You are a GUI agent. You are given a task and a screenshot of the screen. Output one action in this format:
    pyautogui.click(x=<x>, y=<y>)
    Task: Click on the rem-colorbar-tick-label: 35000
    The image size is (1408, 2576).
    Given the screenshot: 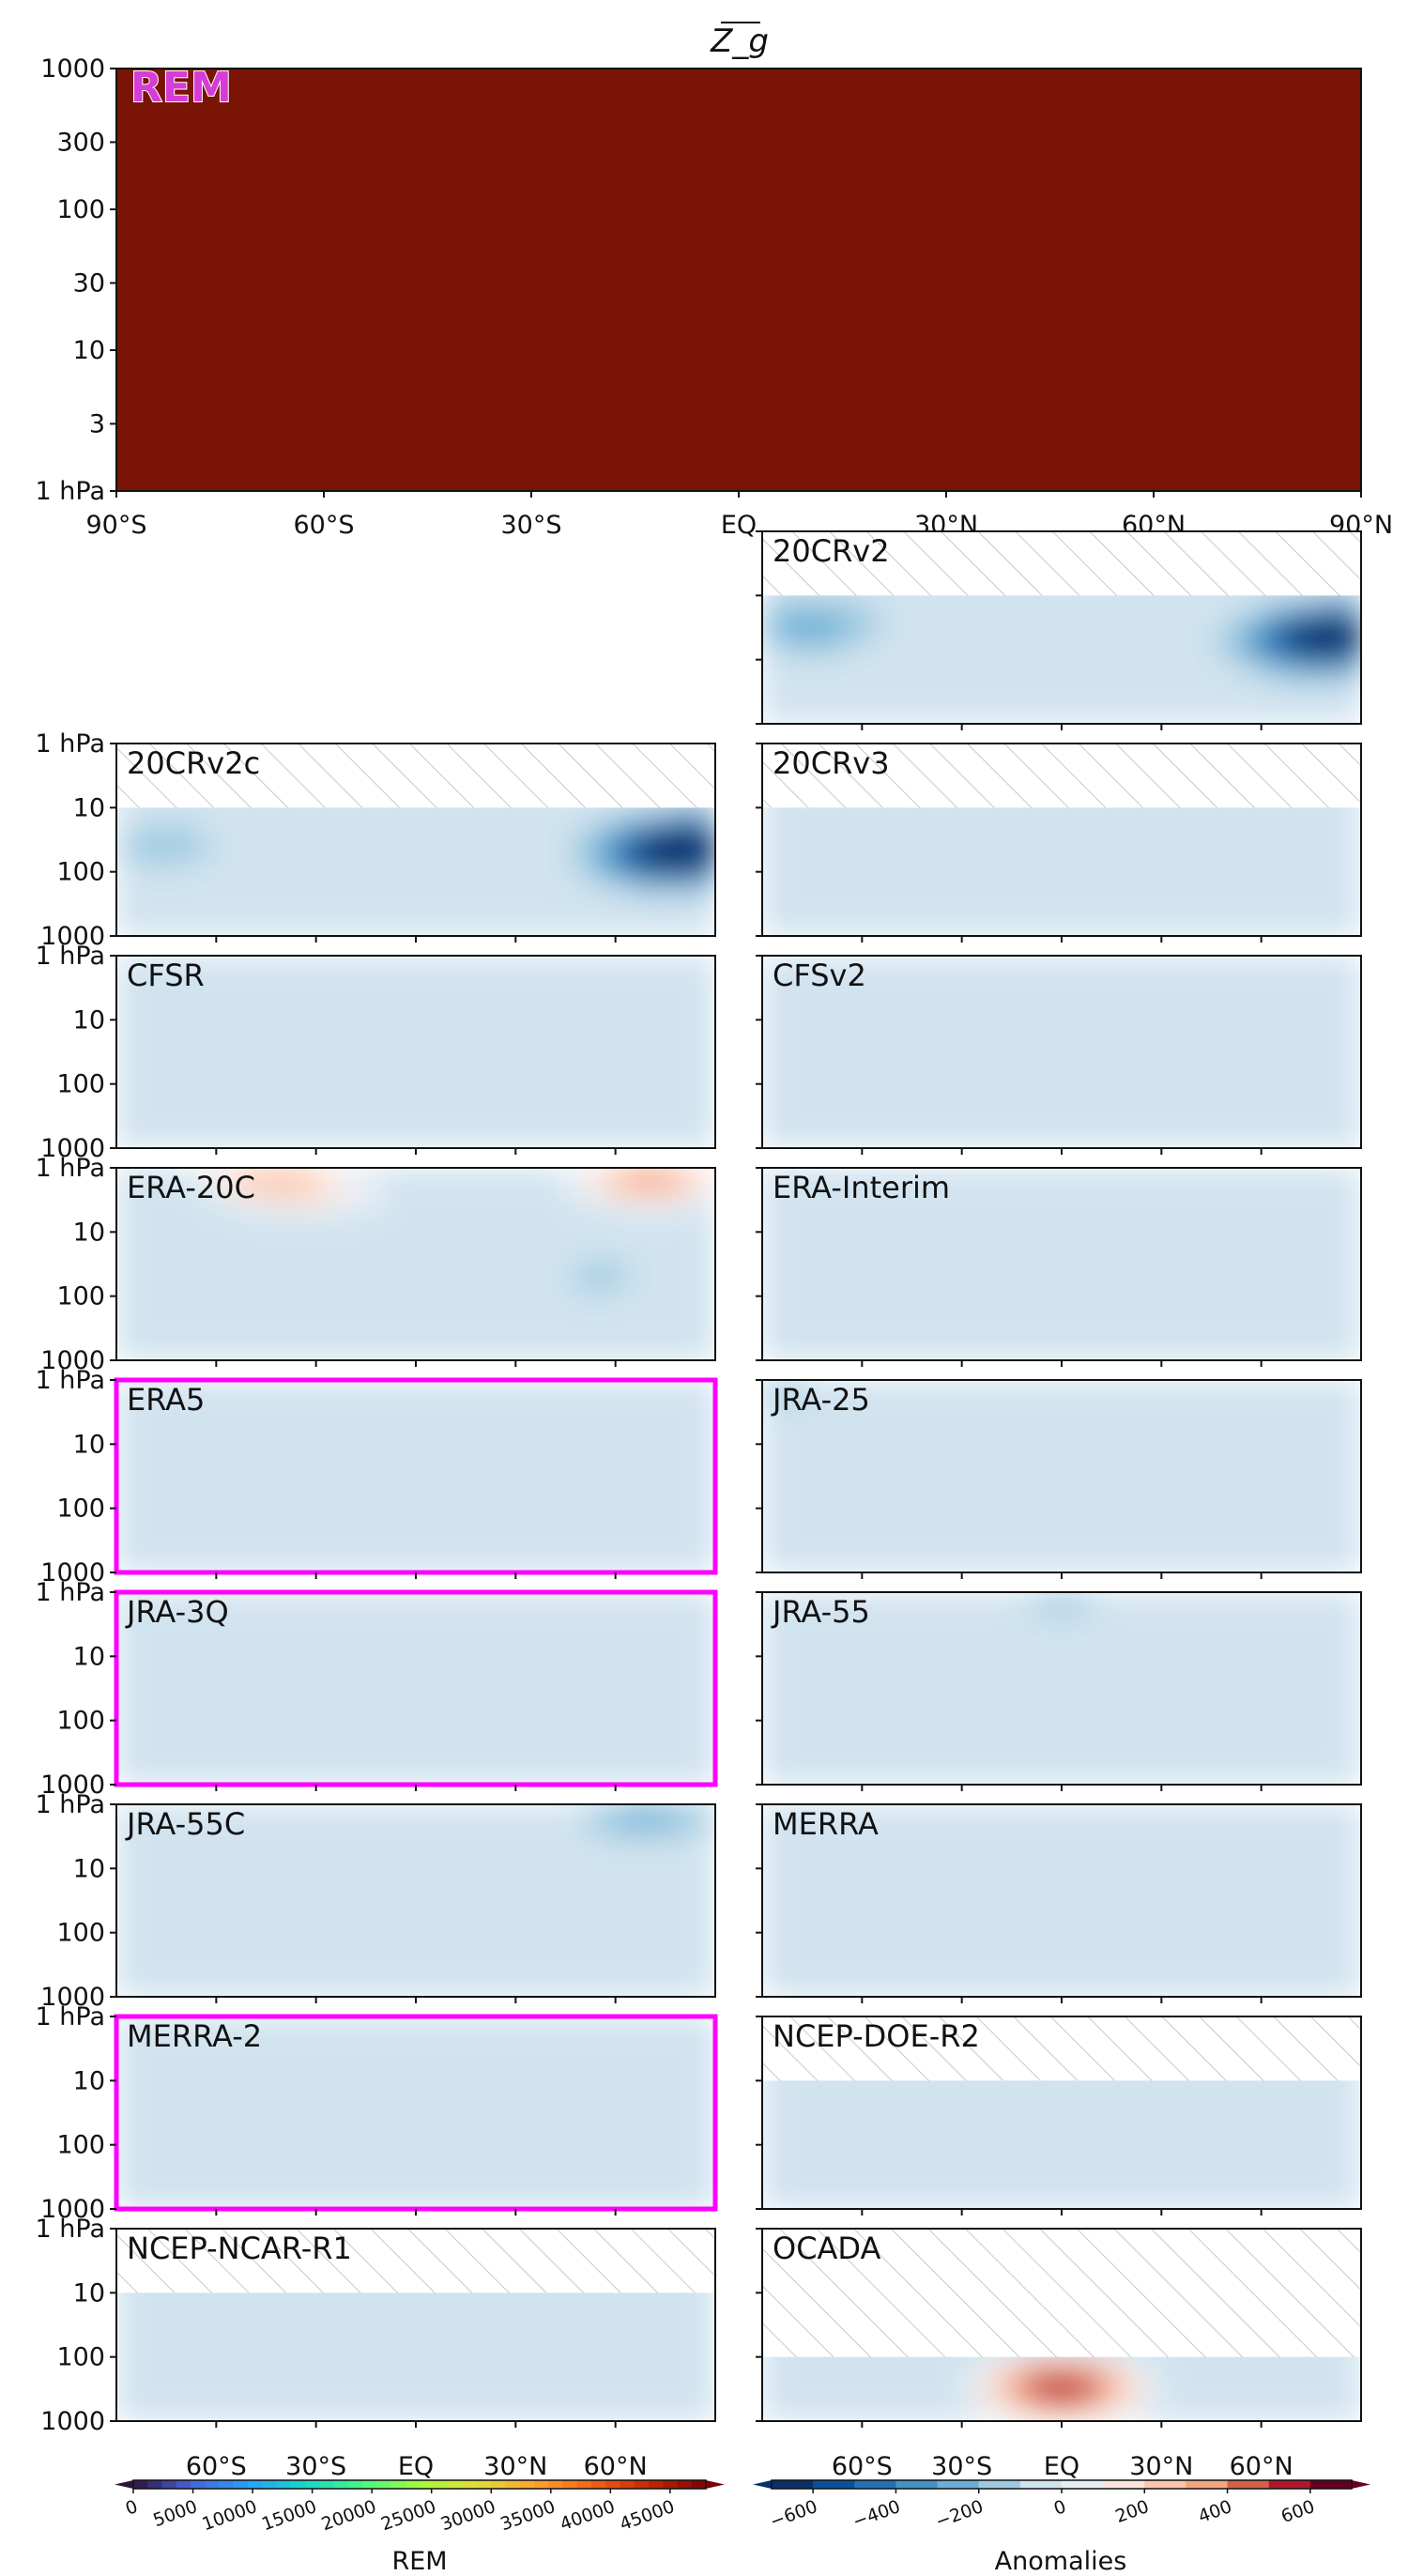 What is the action you would take?
    pyautogui.click(x=528, y=2515)
    